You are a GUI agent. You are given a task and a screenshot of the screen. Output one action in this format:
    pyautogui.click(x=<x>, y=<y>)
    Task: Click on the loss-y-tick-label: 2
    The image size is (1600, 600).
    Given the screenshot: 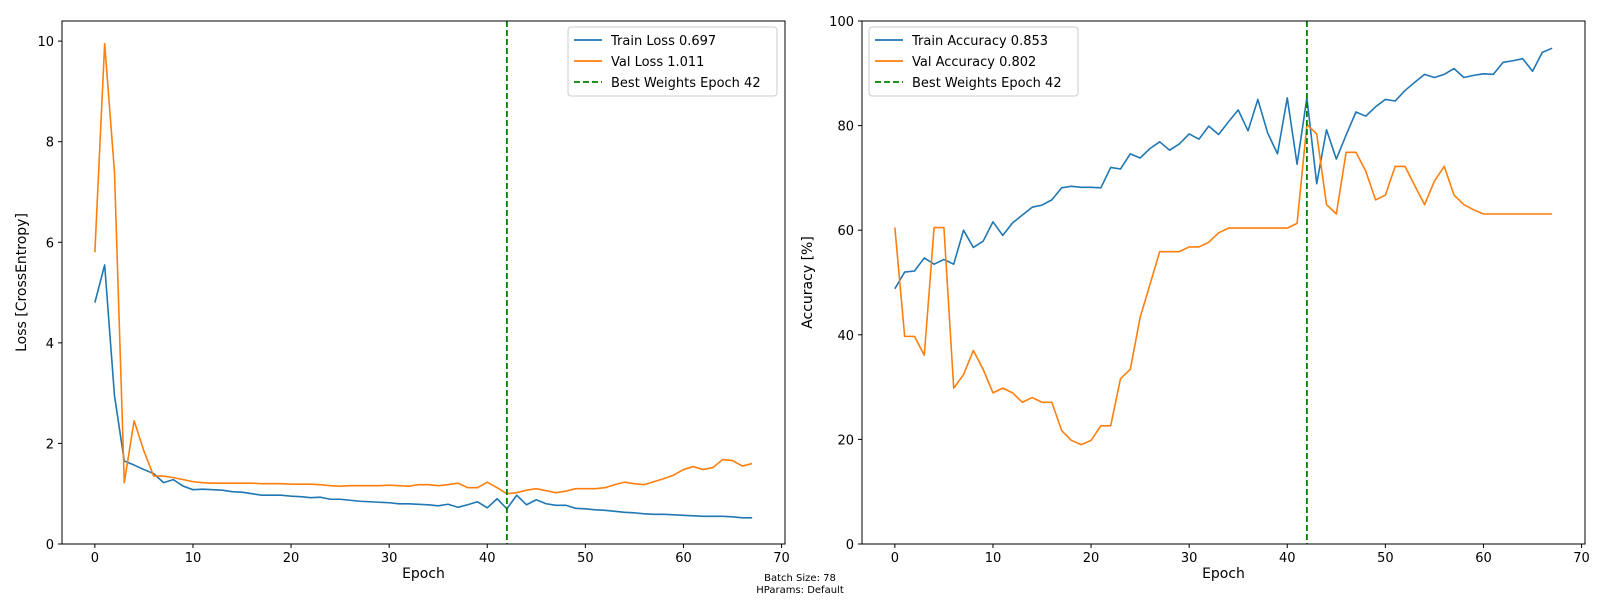 What is the action you would take?
    pyautogui.click(x=50, y=444)
    